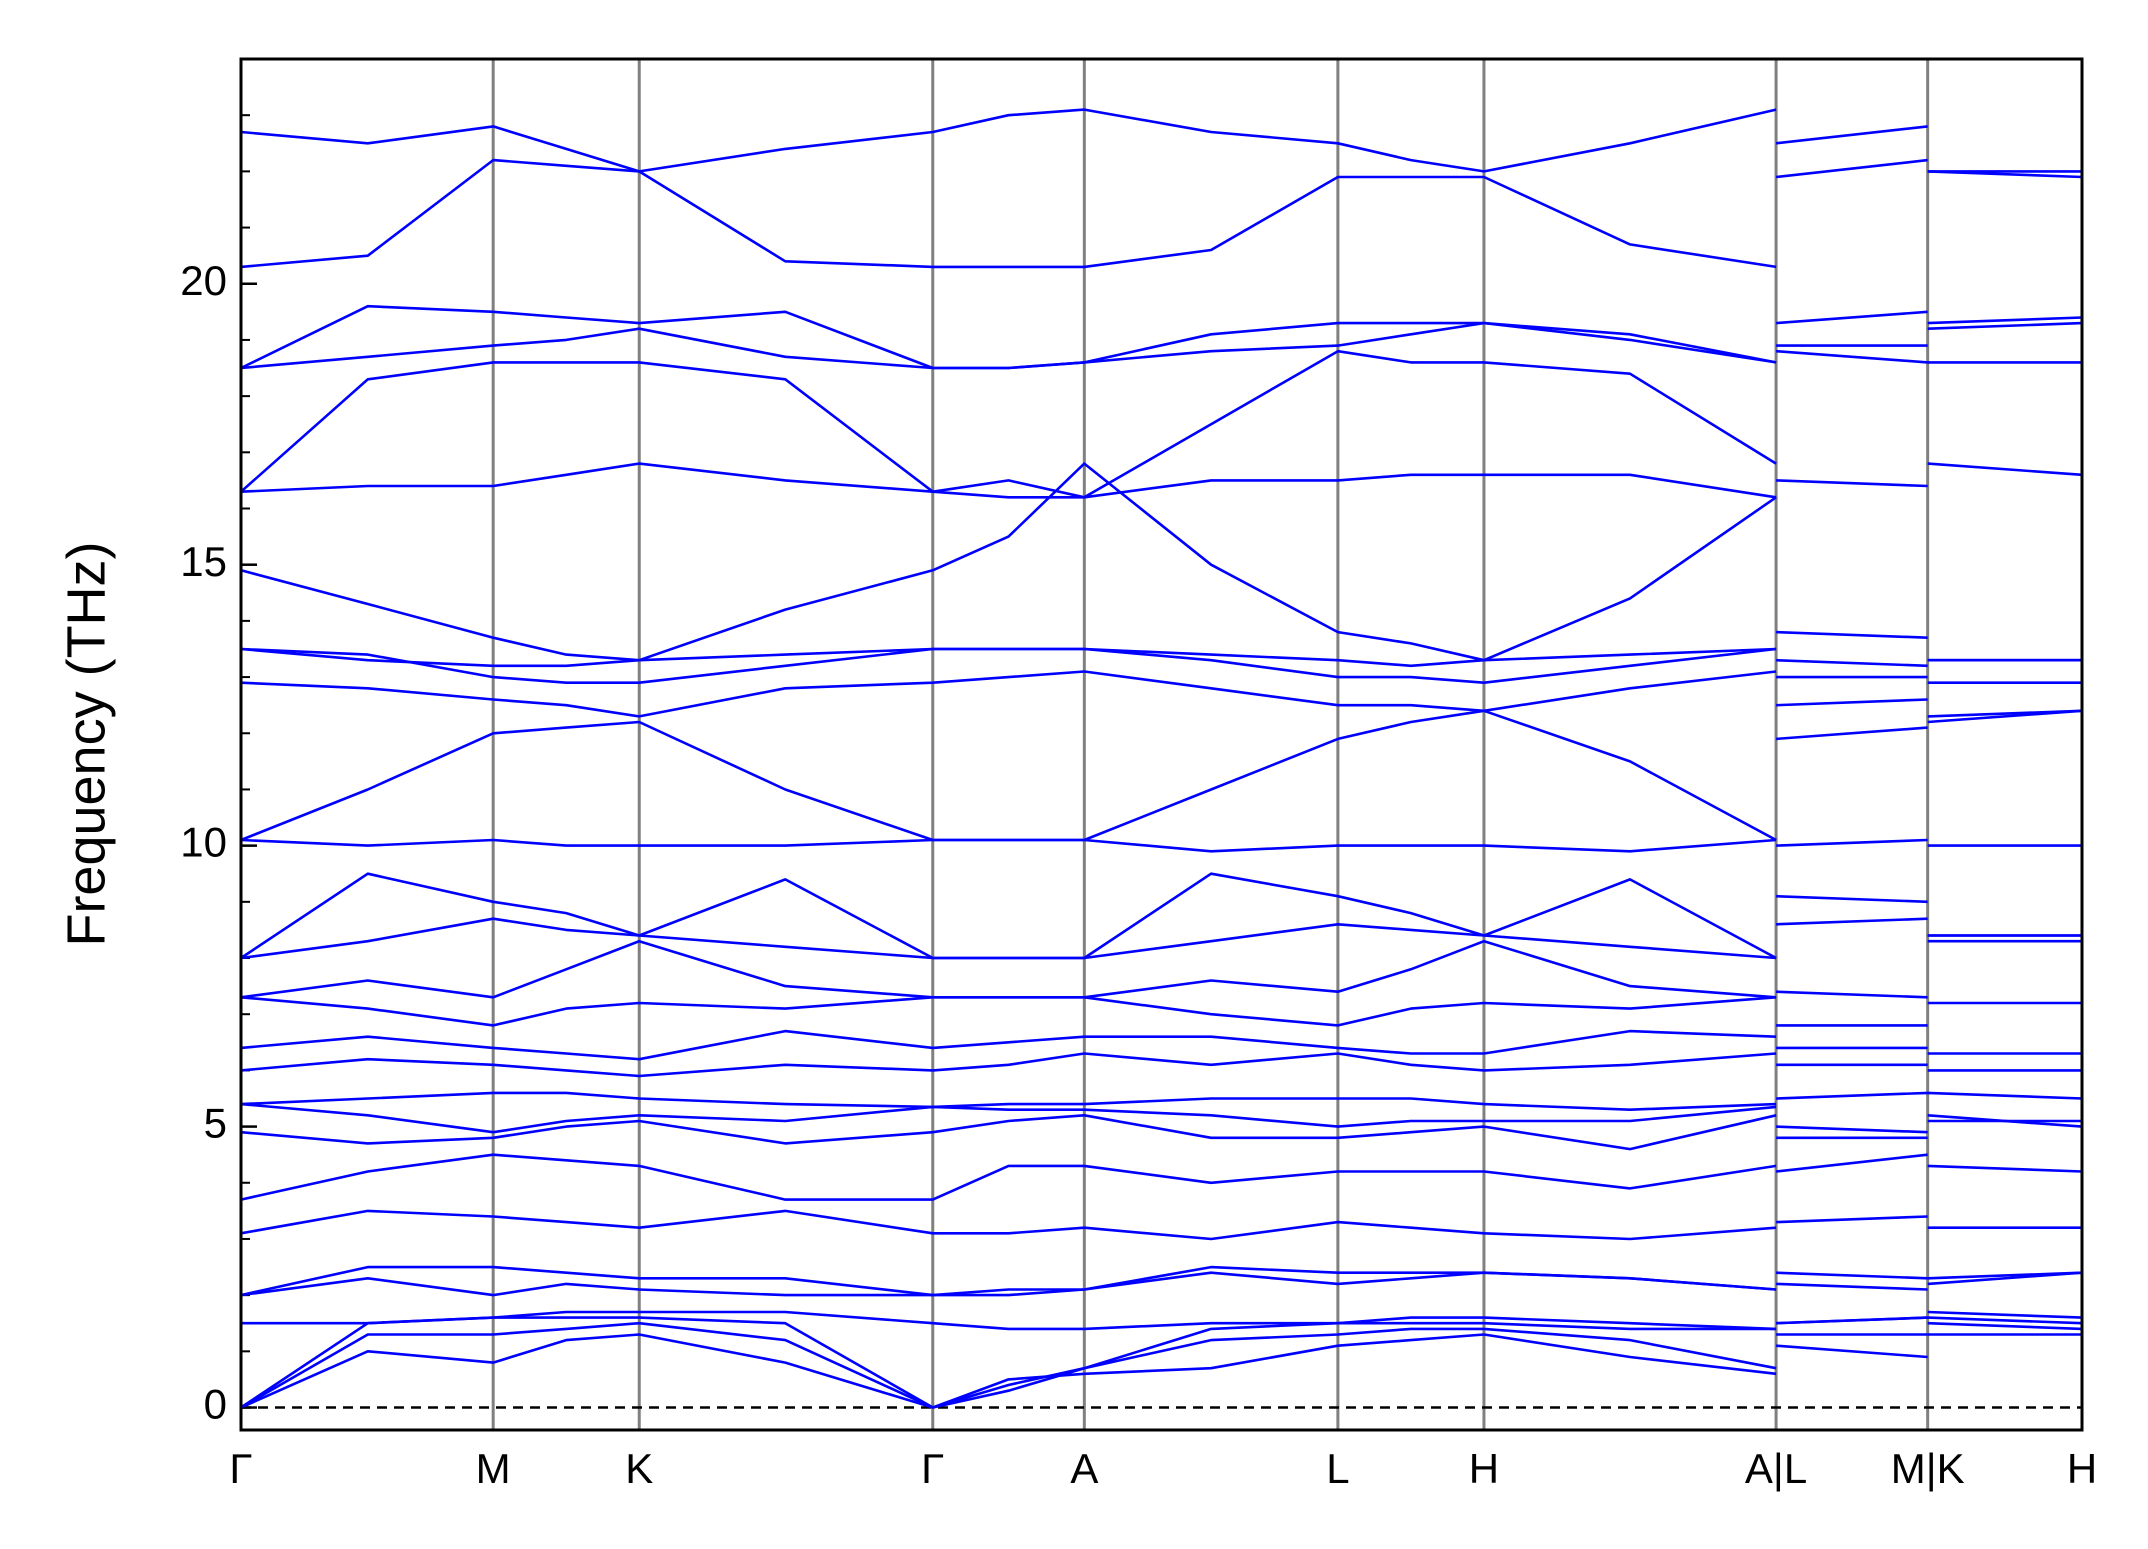  Describe the element at coordinates (1776, 1468) in the screenshot. I see `x-tick-label: A|L` at that location.